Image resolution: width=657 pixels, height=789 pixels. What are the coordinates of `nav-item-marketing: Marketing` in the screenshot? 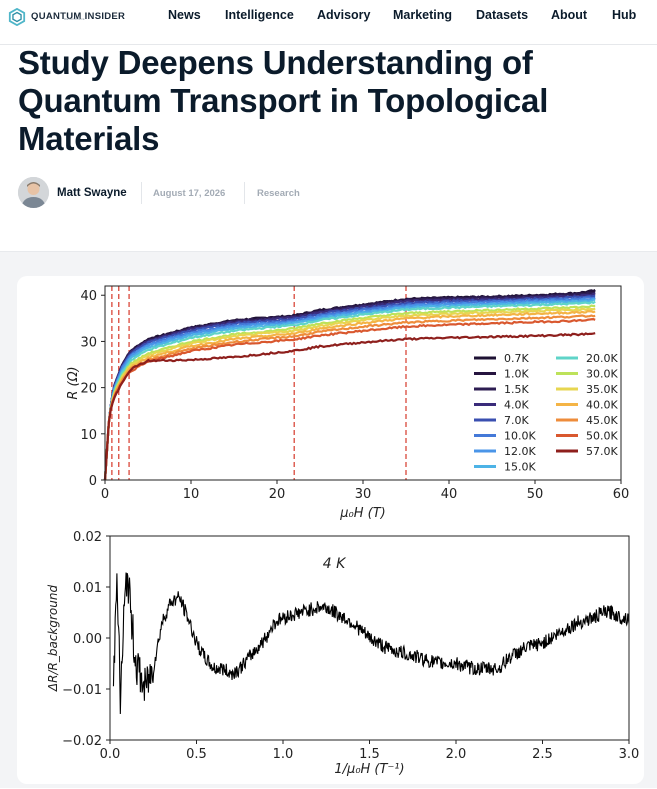 It's located at (423, 15).